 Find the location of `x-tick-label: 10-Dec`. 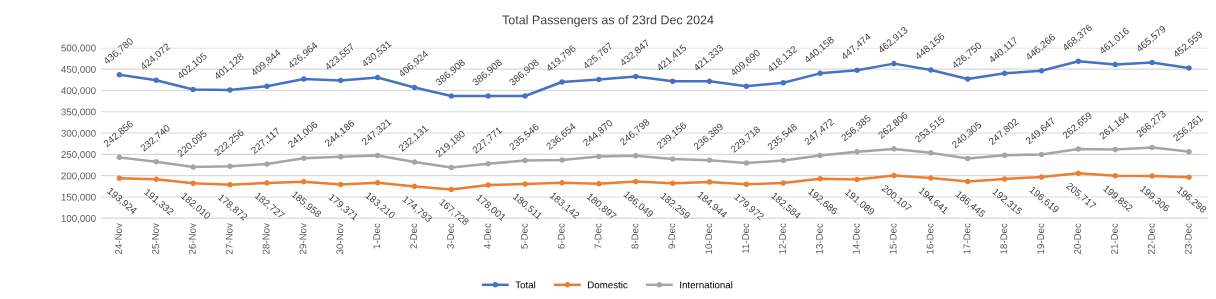

x-tick-label: 10-Dec is located at coordinates (709, 238).